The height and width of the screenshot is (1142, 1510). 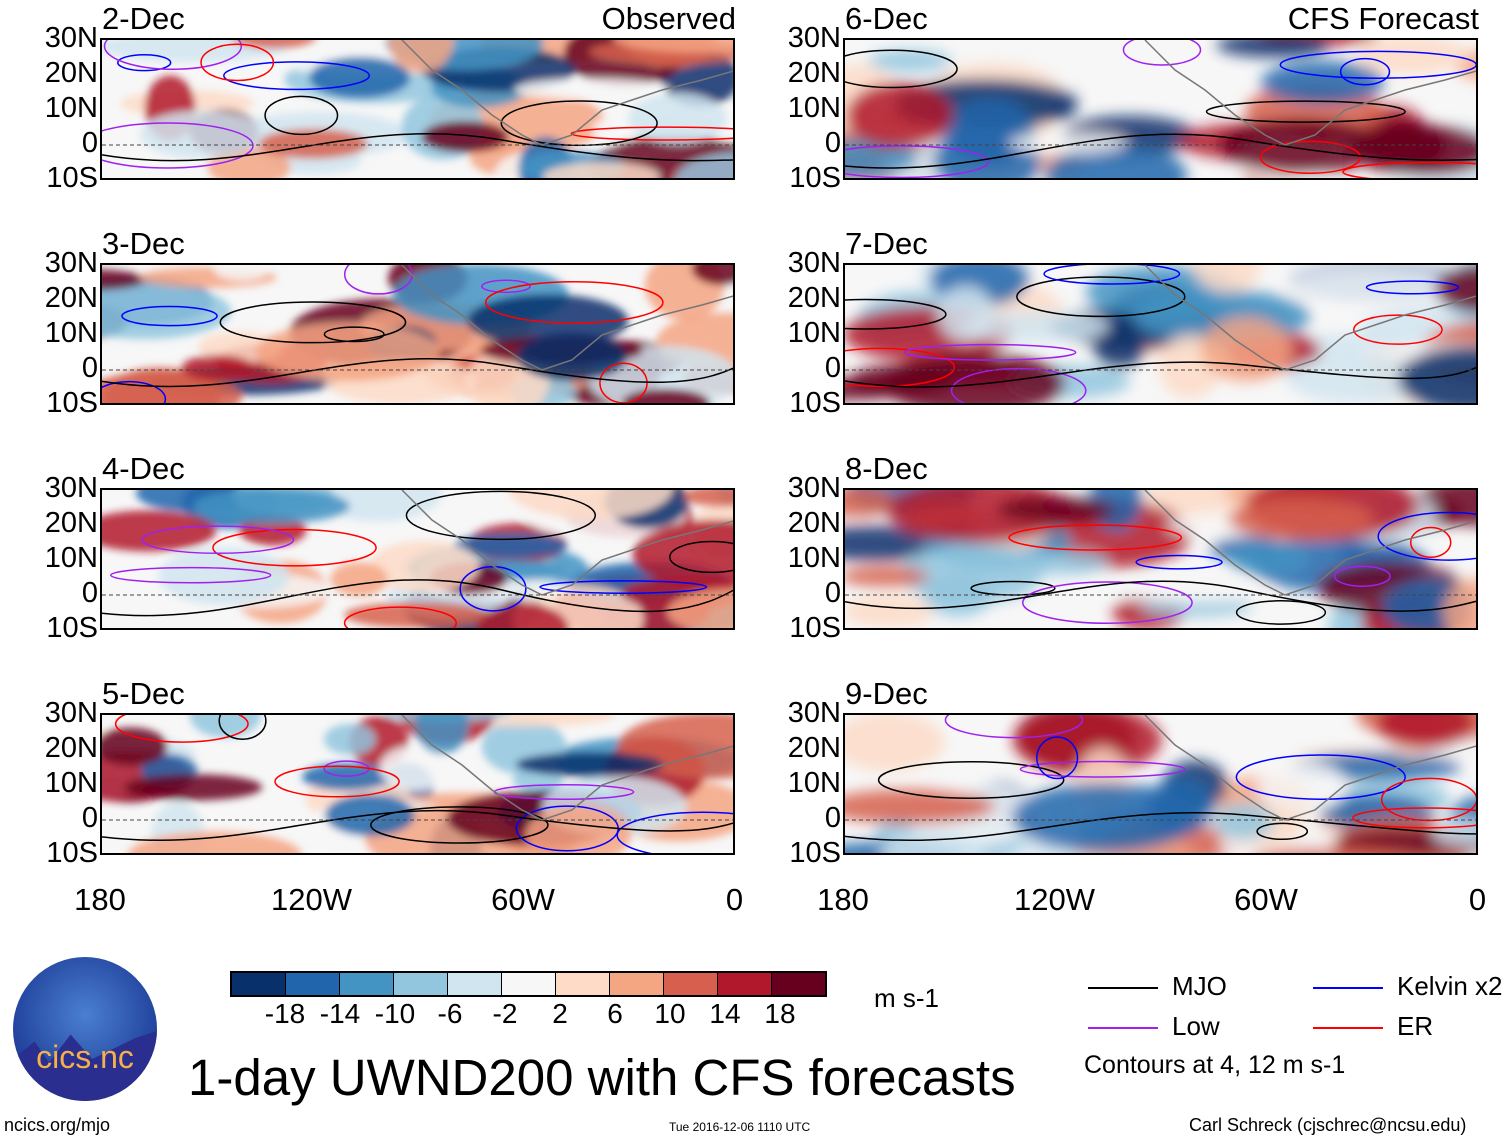 I want to click on colorbar-tick-label: 14, so click(x=725, y=1013).